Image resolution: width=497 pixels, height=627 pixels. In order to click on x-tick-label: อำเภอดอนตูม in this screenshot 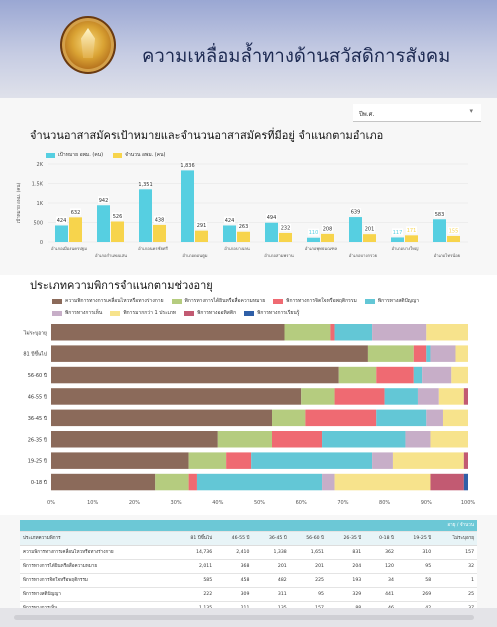, I will do `click(194, 256)`.